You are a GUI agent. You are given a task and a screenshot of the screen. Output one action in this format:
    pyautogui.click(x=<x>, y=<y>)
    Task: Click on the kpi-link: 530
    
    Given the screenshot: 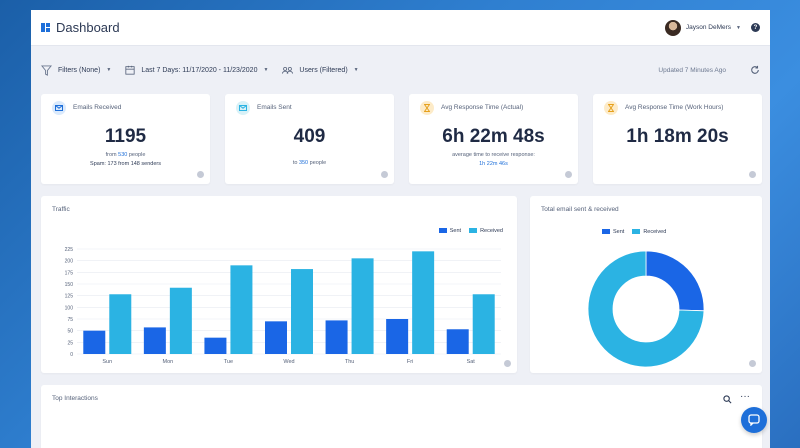 What is the action you would take?
    pyautogui.click(x=123, y=155)
    